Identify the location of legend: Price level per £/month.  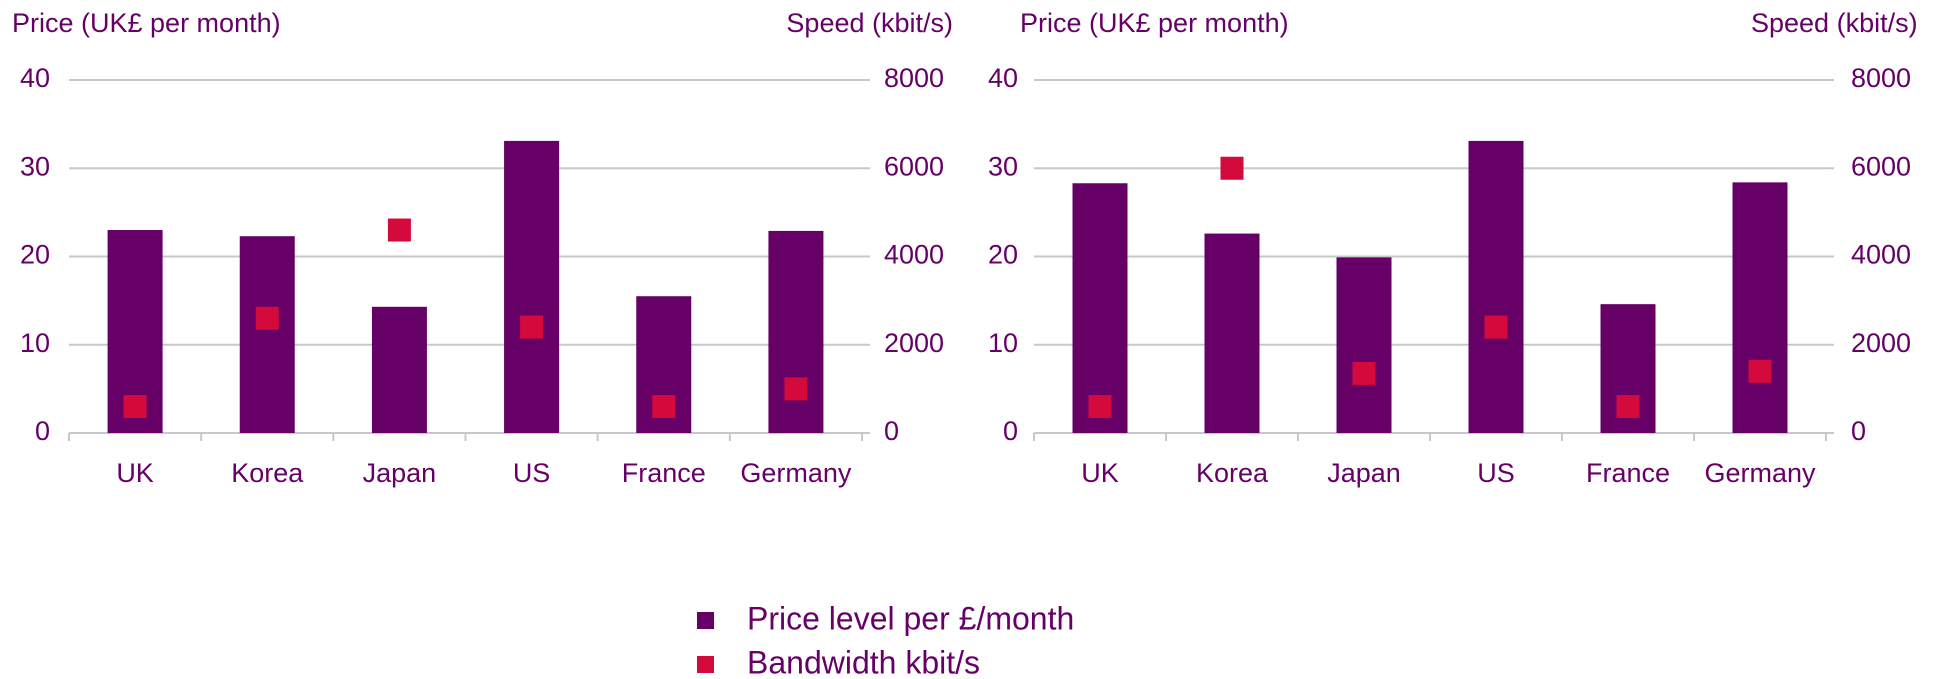
(910, 618).